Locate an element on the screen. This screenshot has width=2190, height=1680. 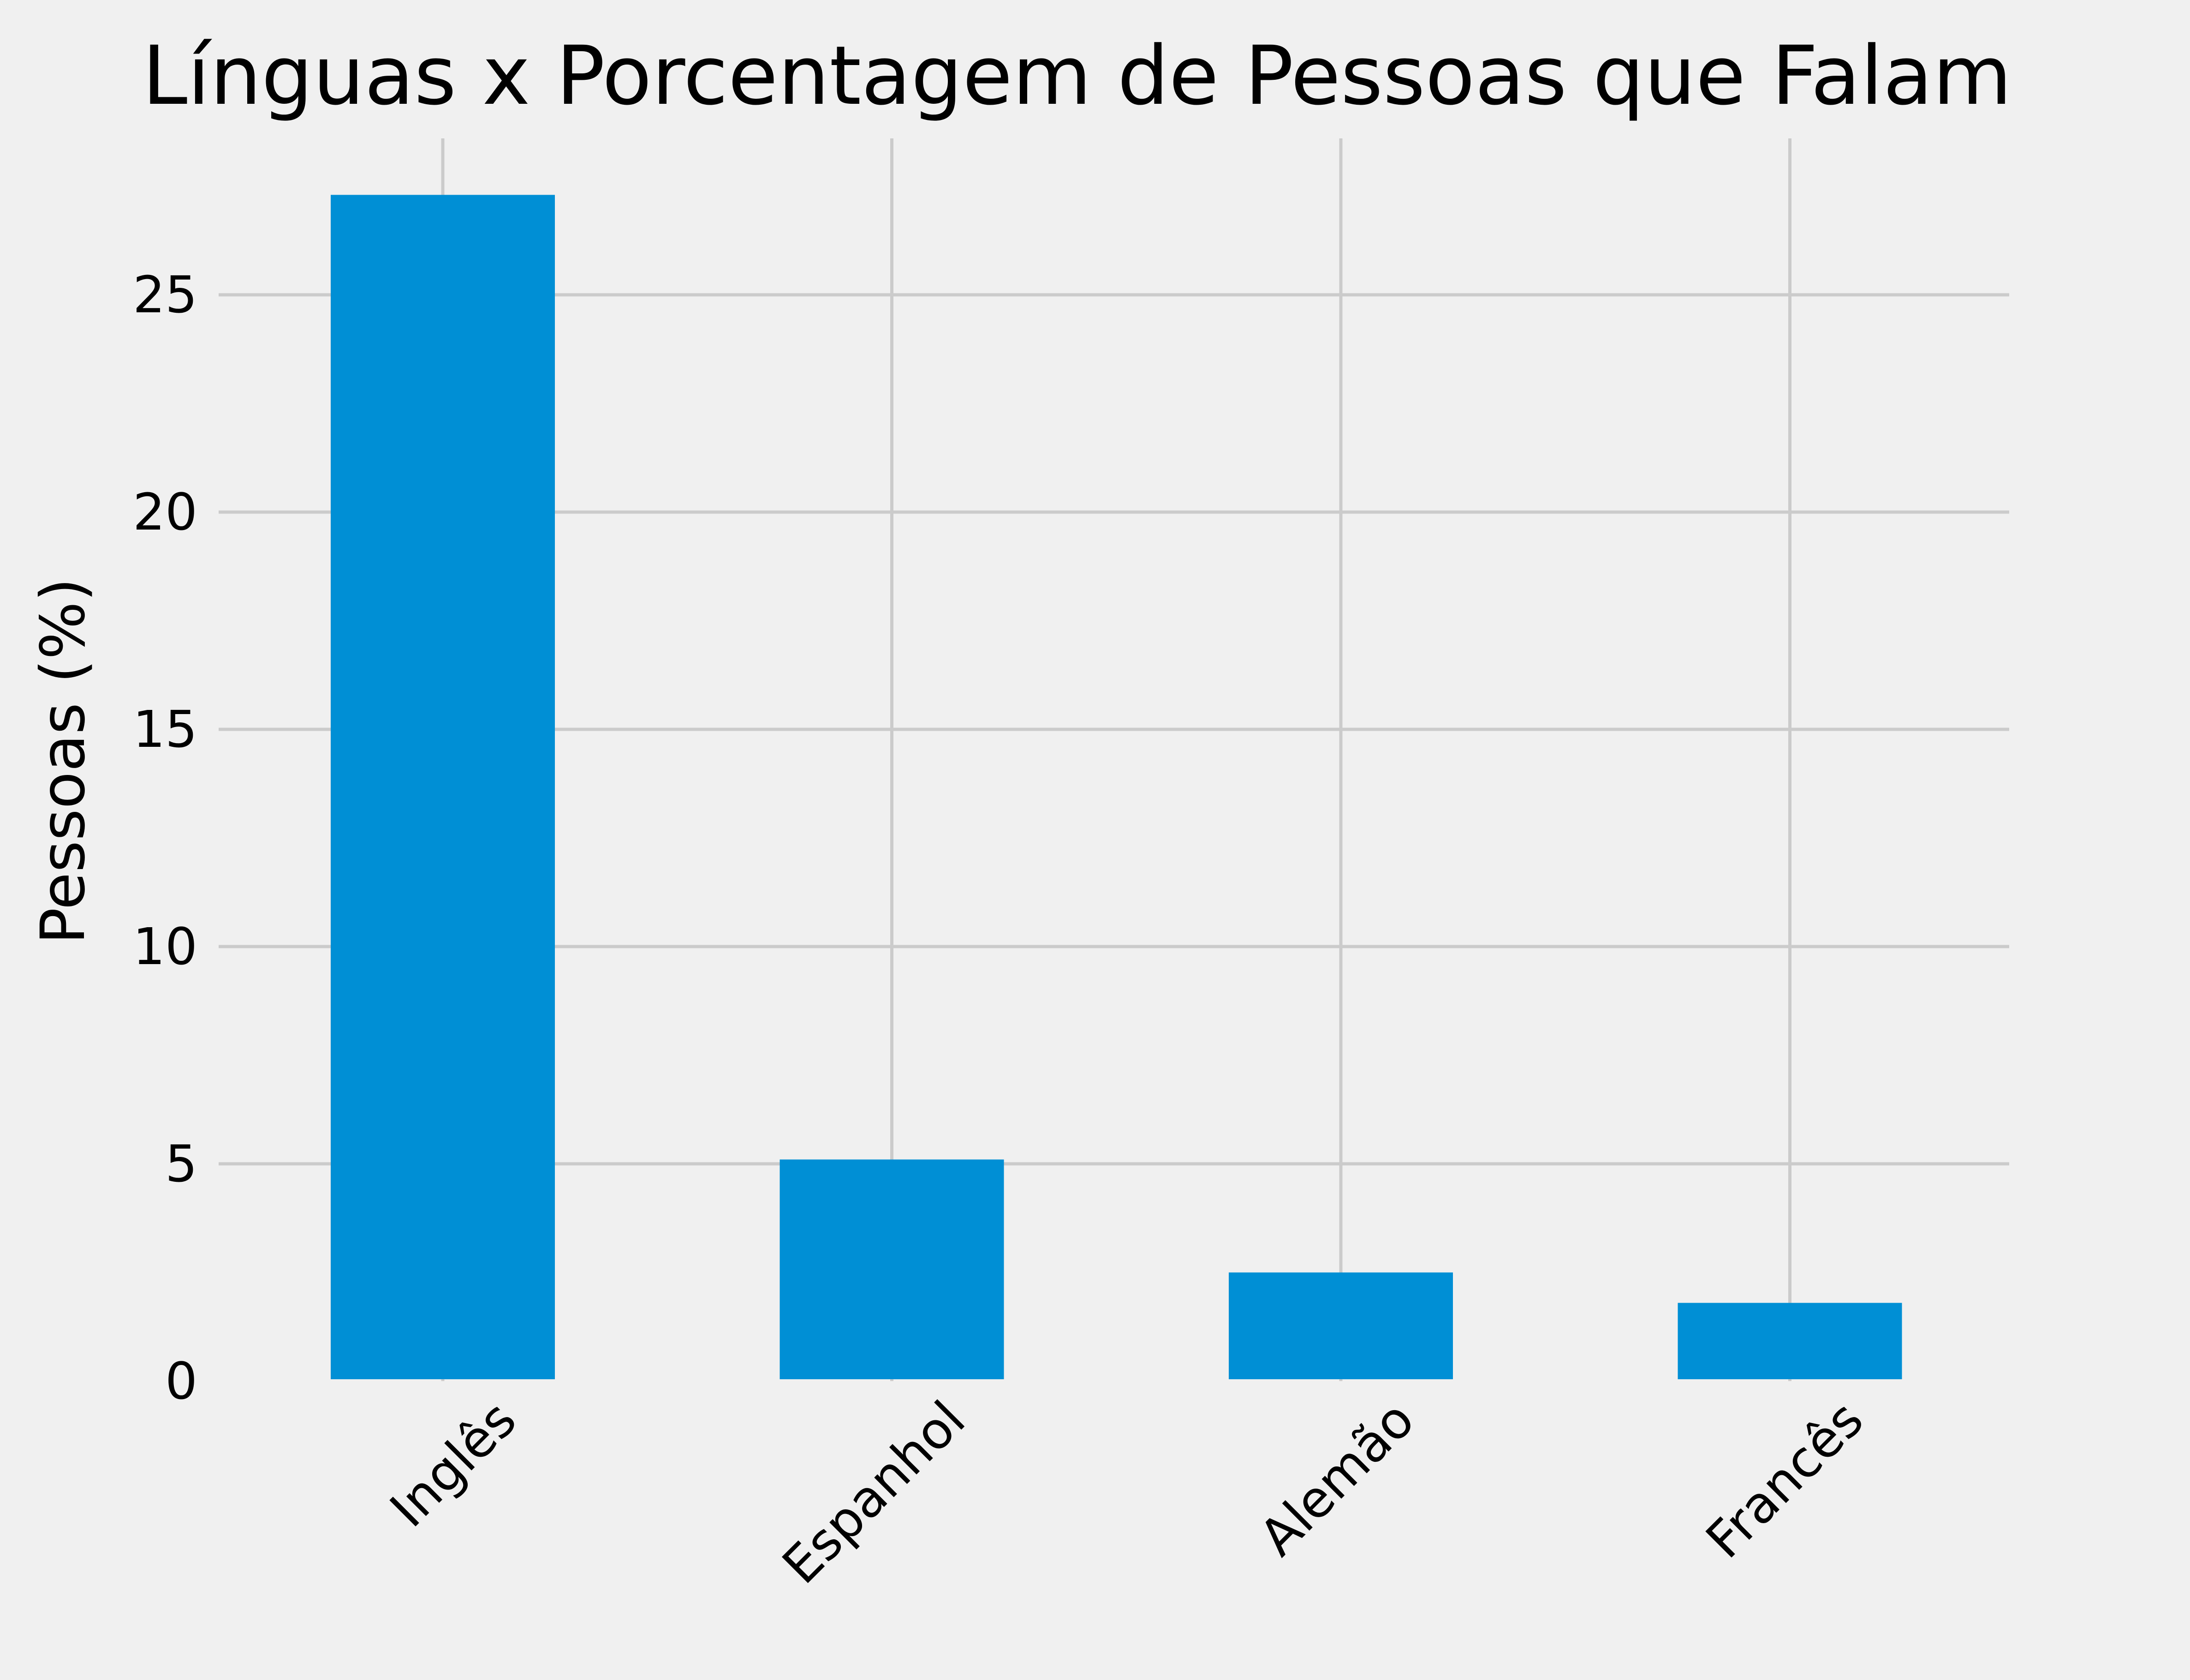
y-tick-label: 10 is located at coordinates (165, 946).